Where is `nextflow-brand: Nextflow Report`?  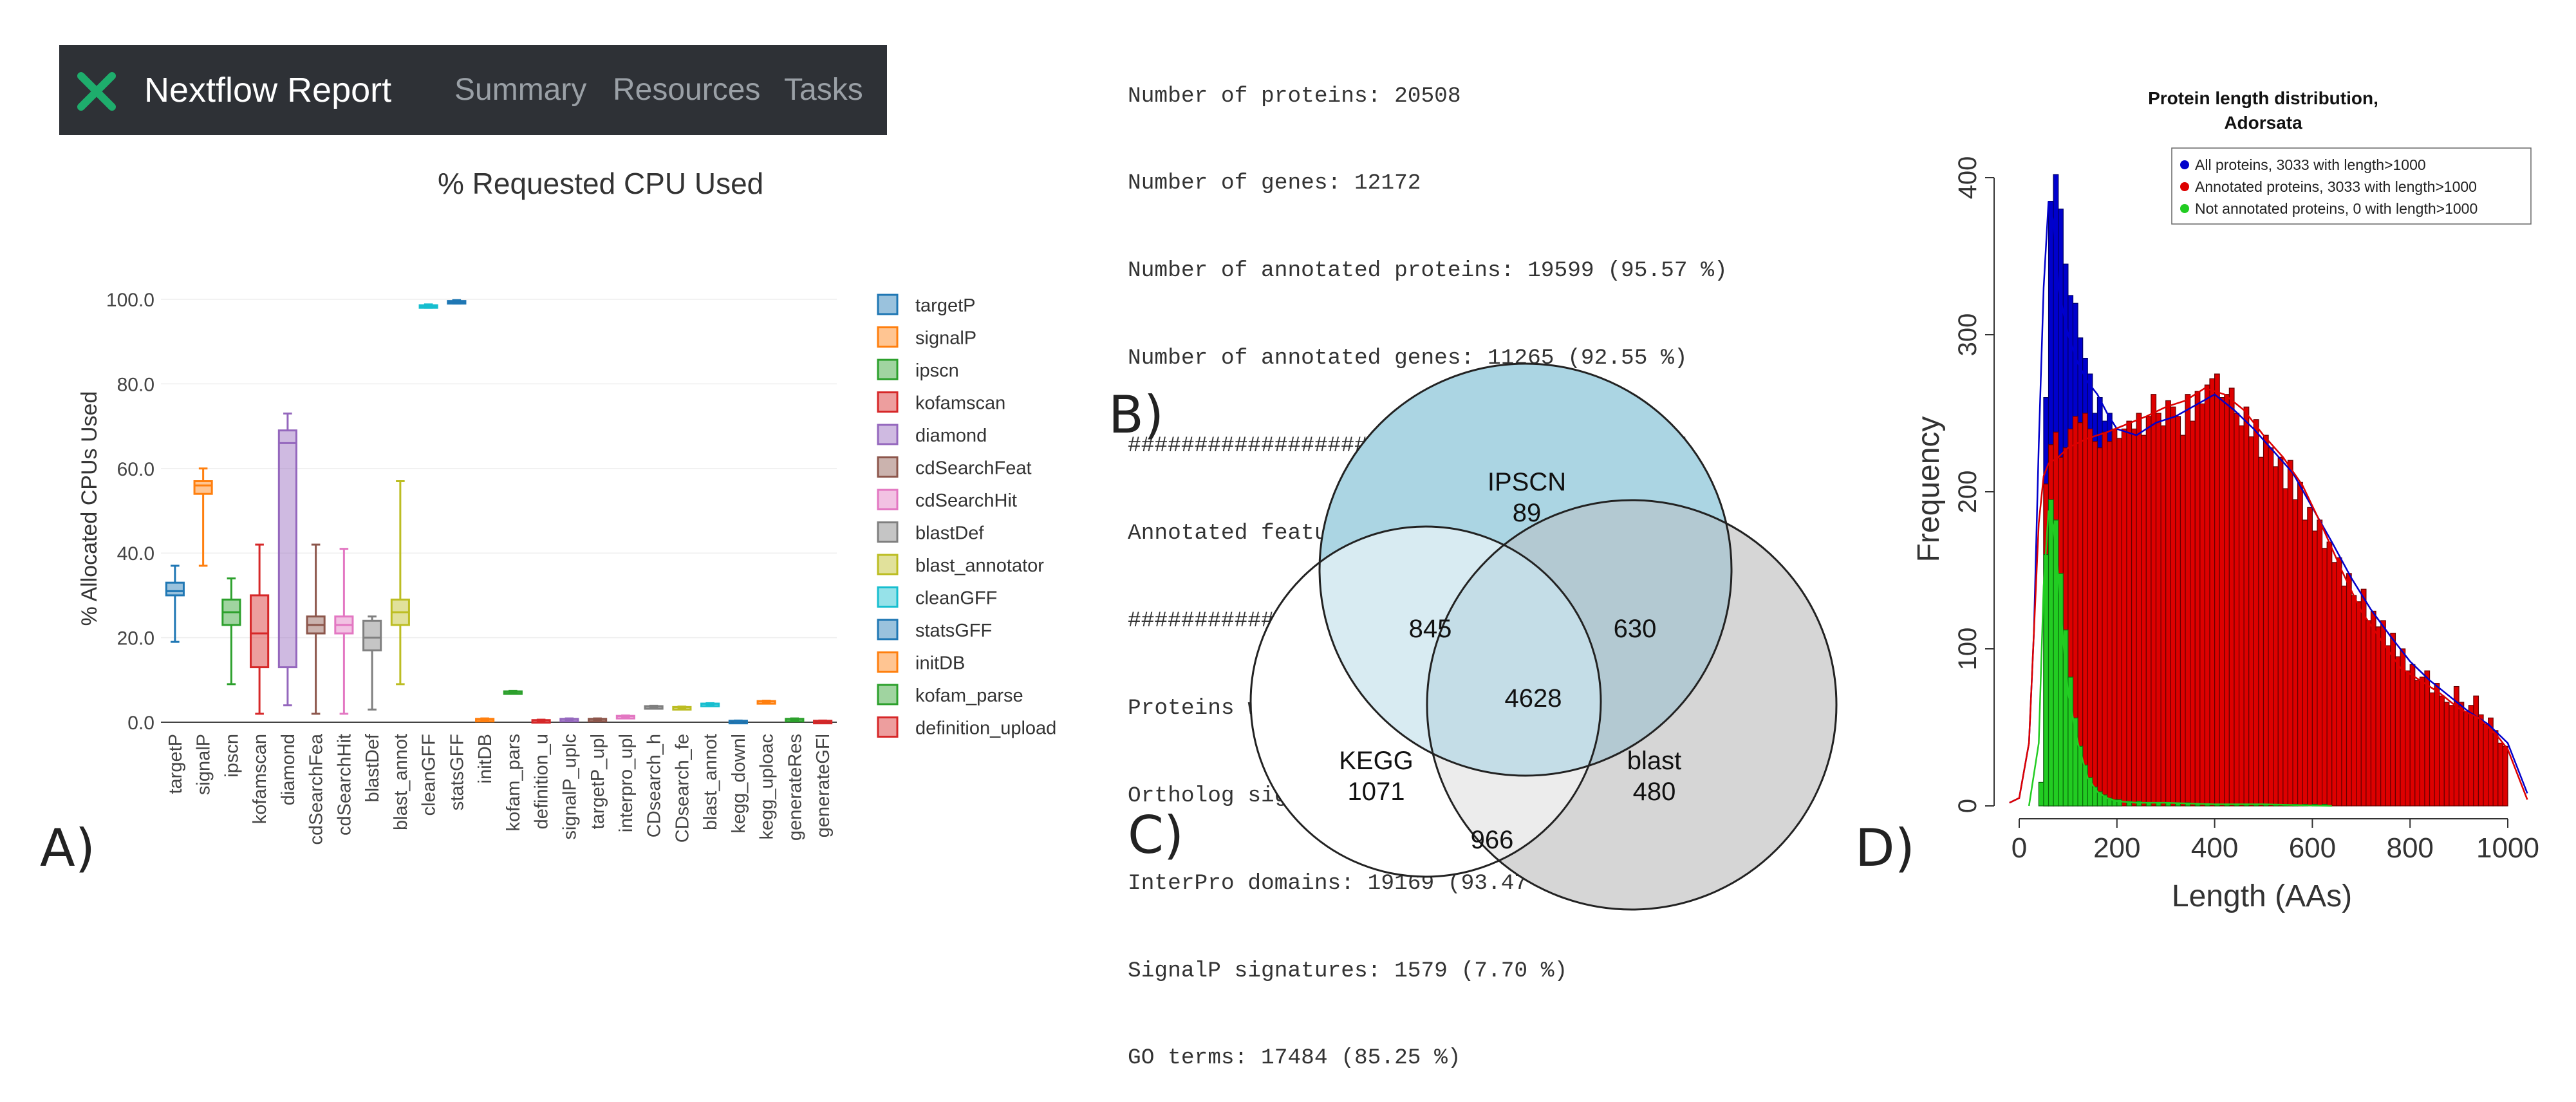
nextflow-brand: Nextflow Report is located at coordinates (268, 90).